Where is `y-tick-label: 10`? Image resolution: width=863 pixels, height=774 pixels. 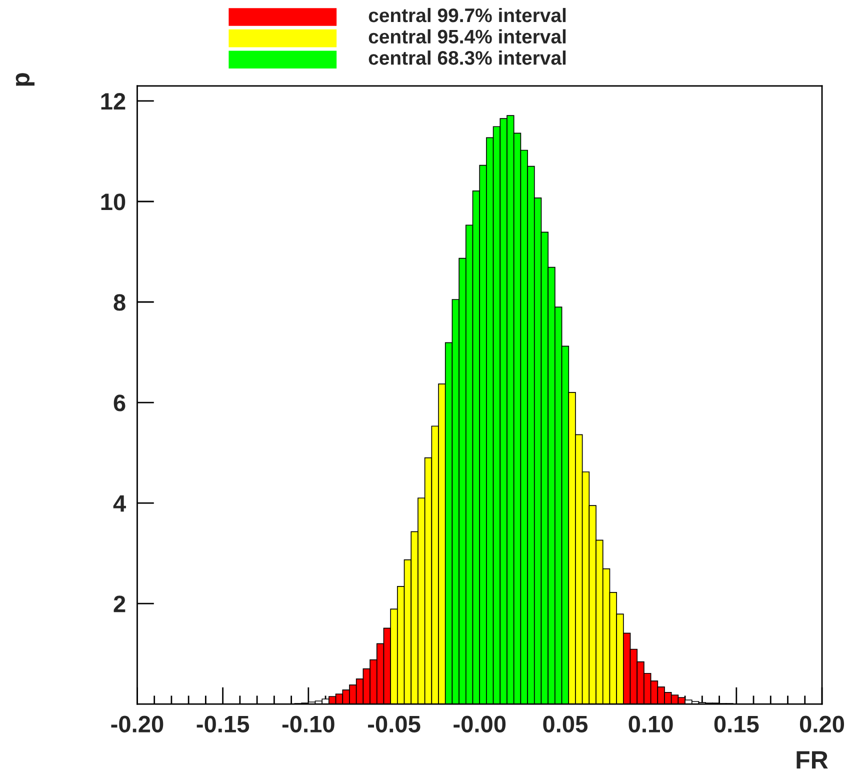
y-tick-label: 10 is located at coordinates (113, 202).